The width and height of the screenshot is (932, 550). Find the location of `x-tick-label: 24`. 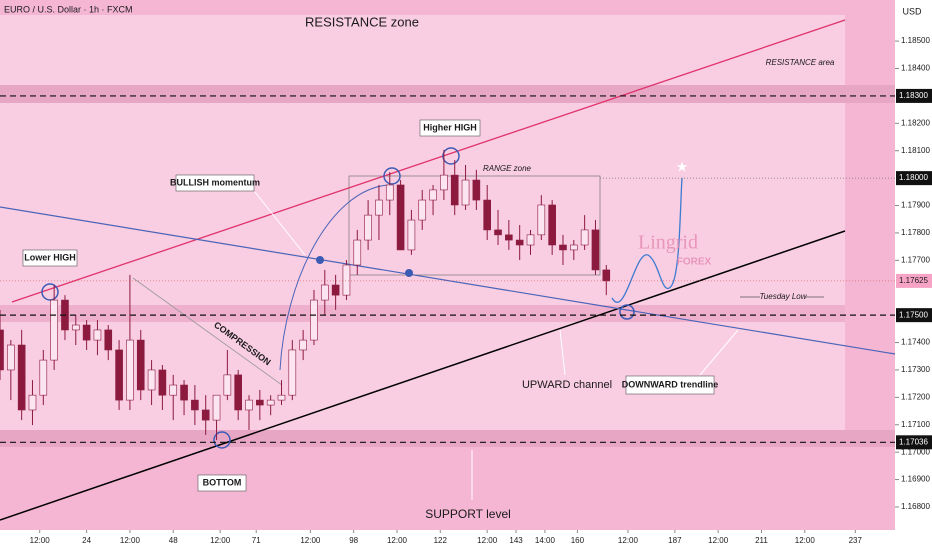

x-tick-label: 24 is located at coordinates (86, 540).